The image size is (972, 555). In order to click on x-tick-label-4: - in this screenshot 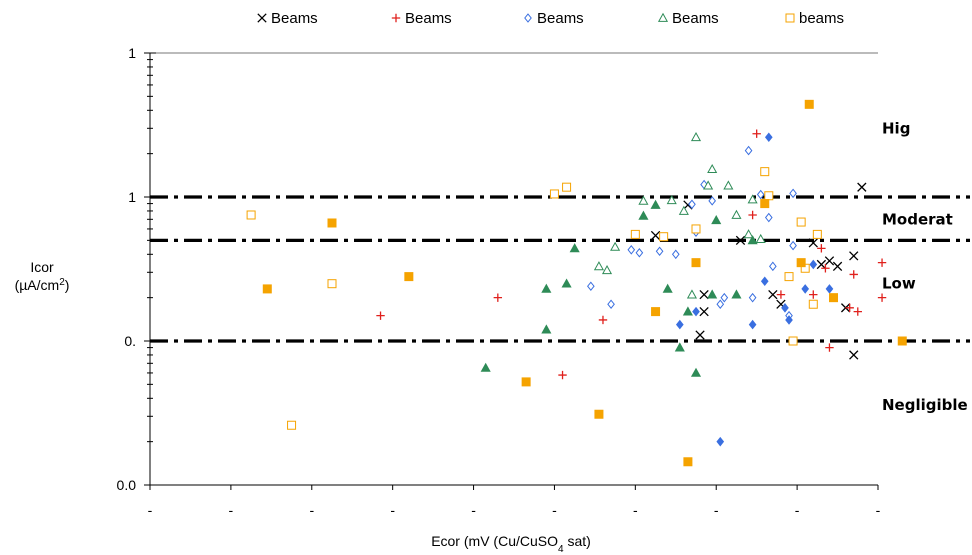, I will do `click(473, 510)`.